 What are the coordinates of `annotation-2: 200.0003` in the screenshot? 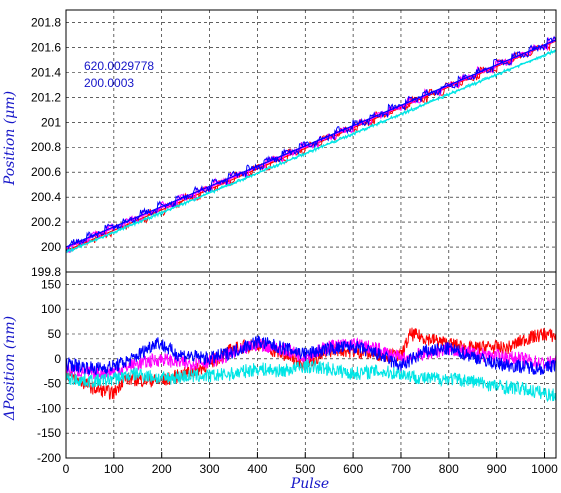 It's located at (109, 83).